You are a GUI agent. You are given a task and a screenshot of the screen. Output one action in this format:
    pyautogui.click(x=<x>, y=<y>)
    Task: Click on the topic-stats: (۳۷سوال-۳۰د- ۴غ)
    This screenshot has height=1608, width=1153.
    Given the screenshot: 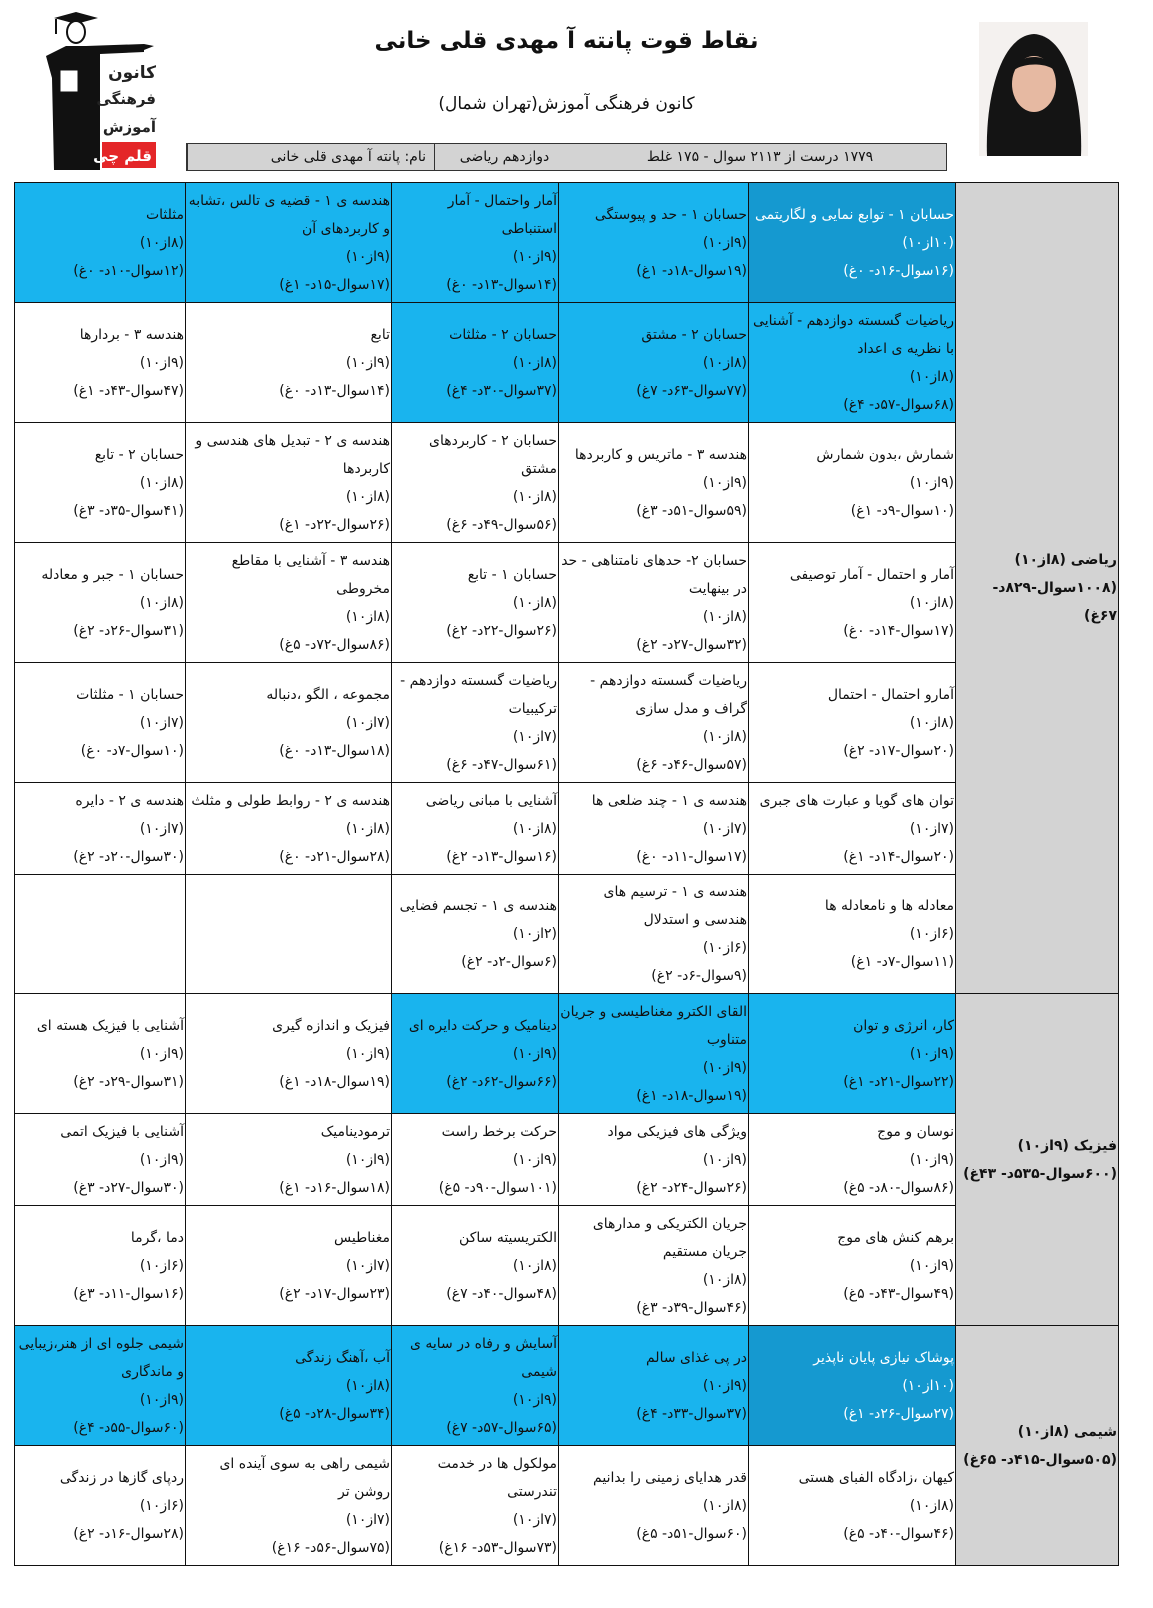 What is the action you would take?
    pyautogui.click(x=501, y=390)
    